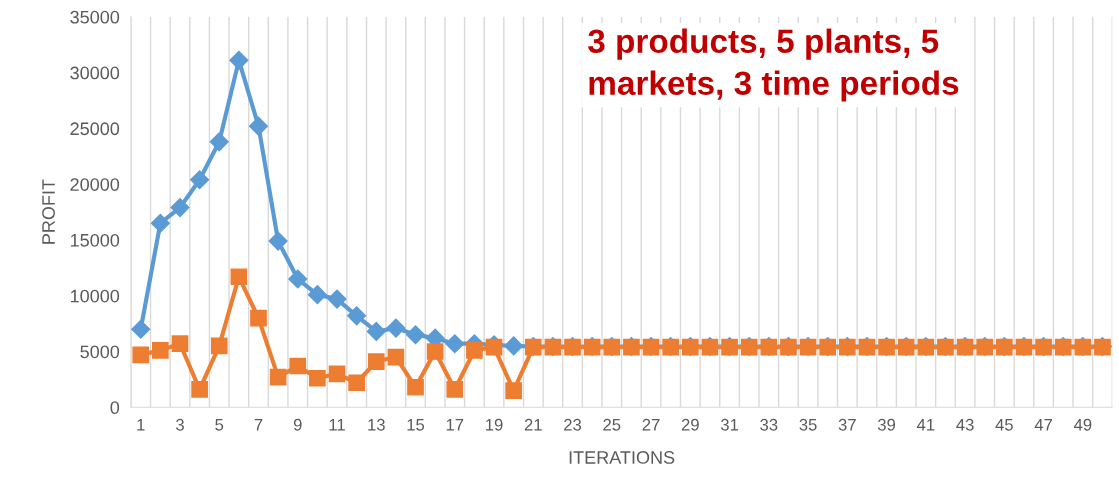  I want to click on x-tick-label: 13, so click(376, 424).